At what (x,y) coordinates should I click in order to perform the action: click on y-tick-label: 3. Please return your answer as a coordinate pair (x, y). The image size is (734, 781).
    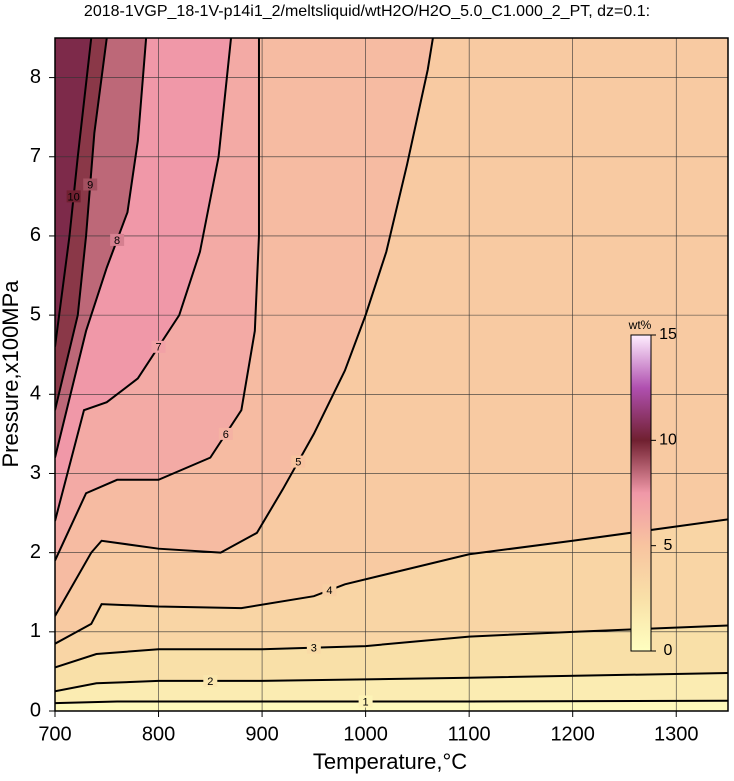
    Looking at the image, I should click on (35, 473).